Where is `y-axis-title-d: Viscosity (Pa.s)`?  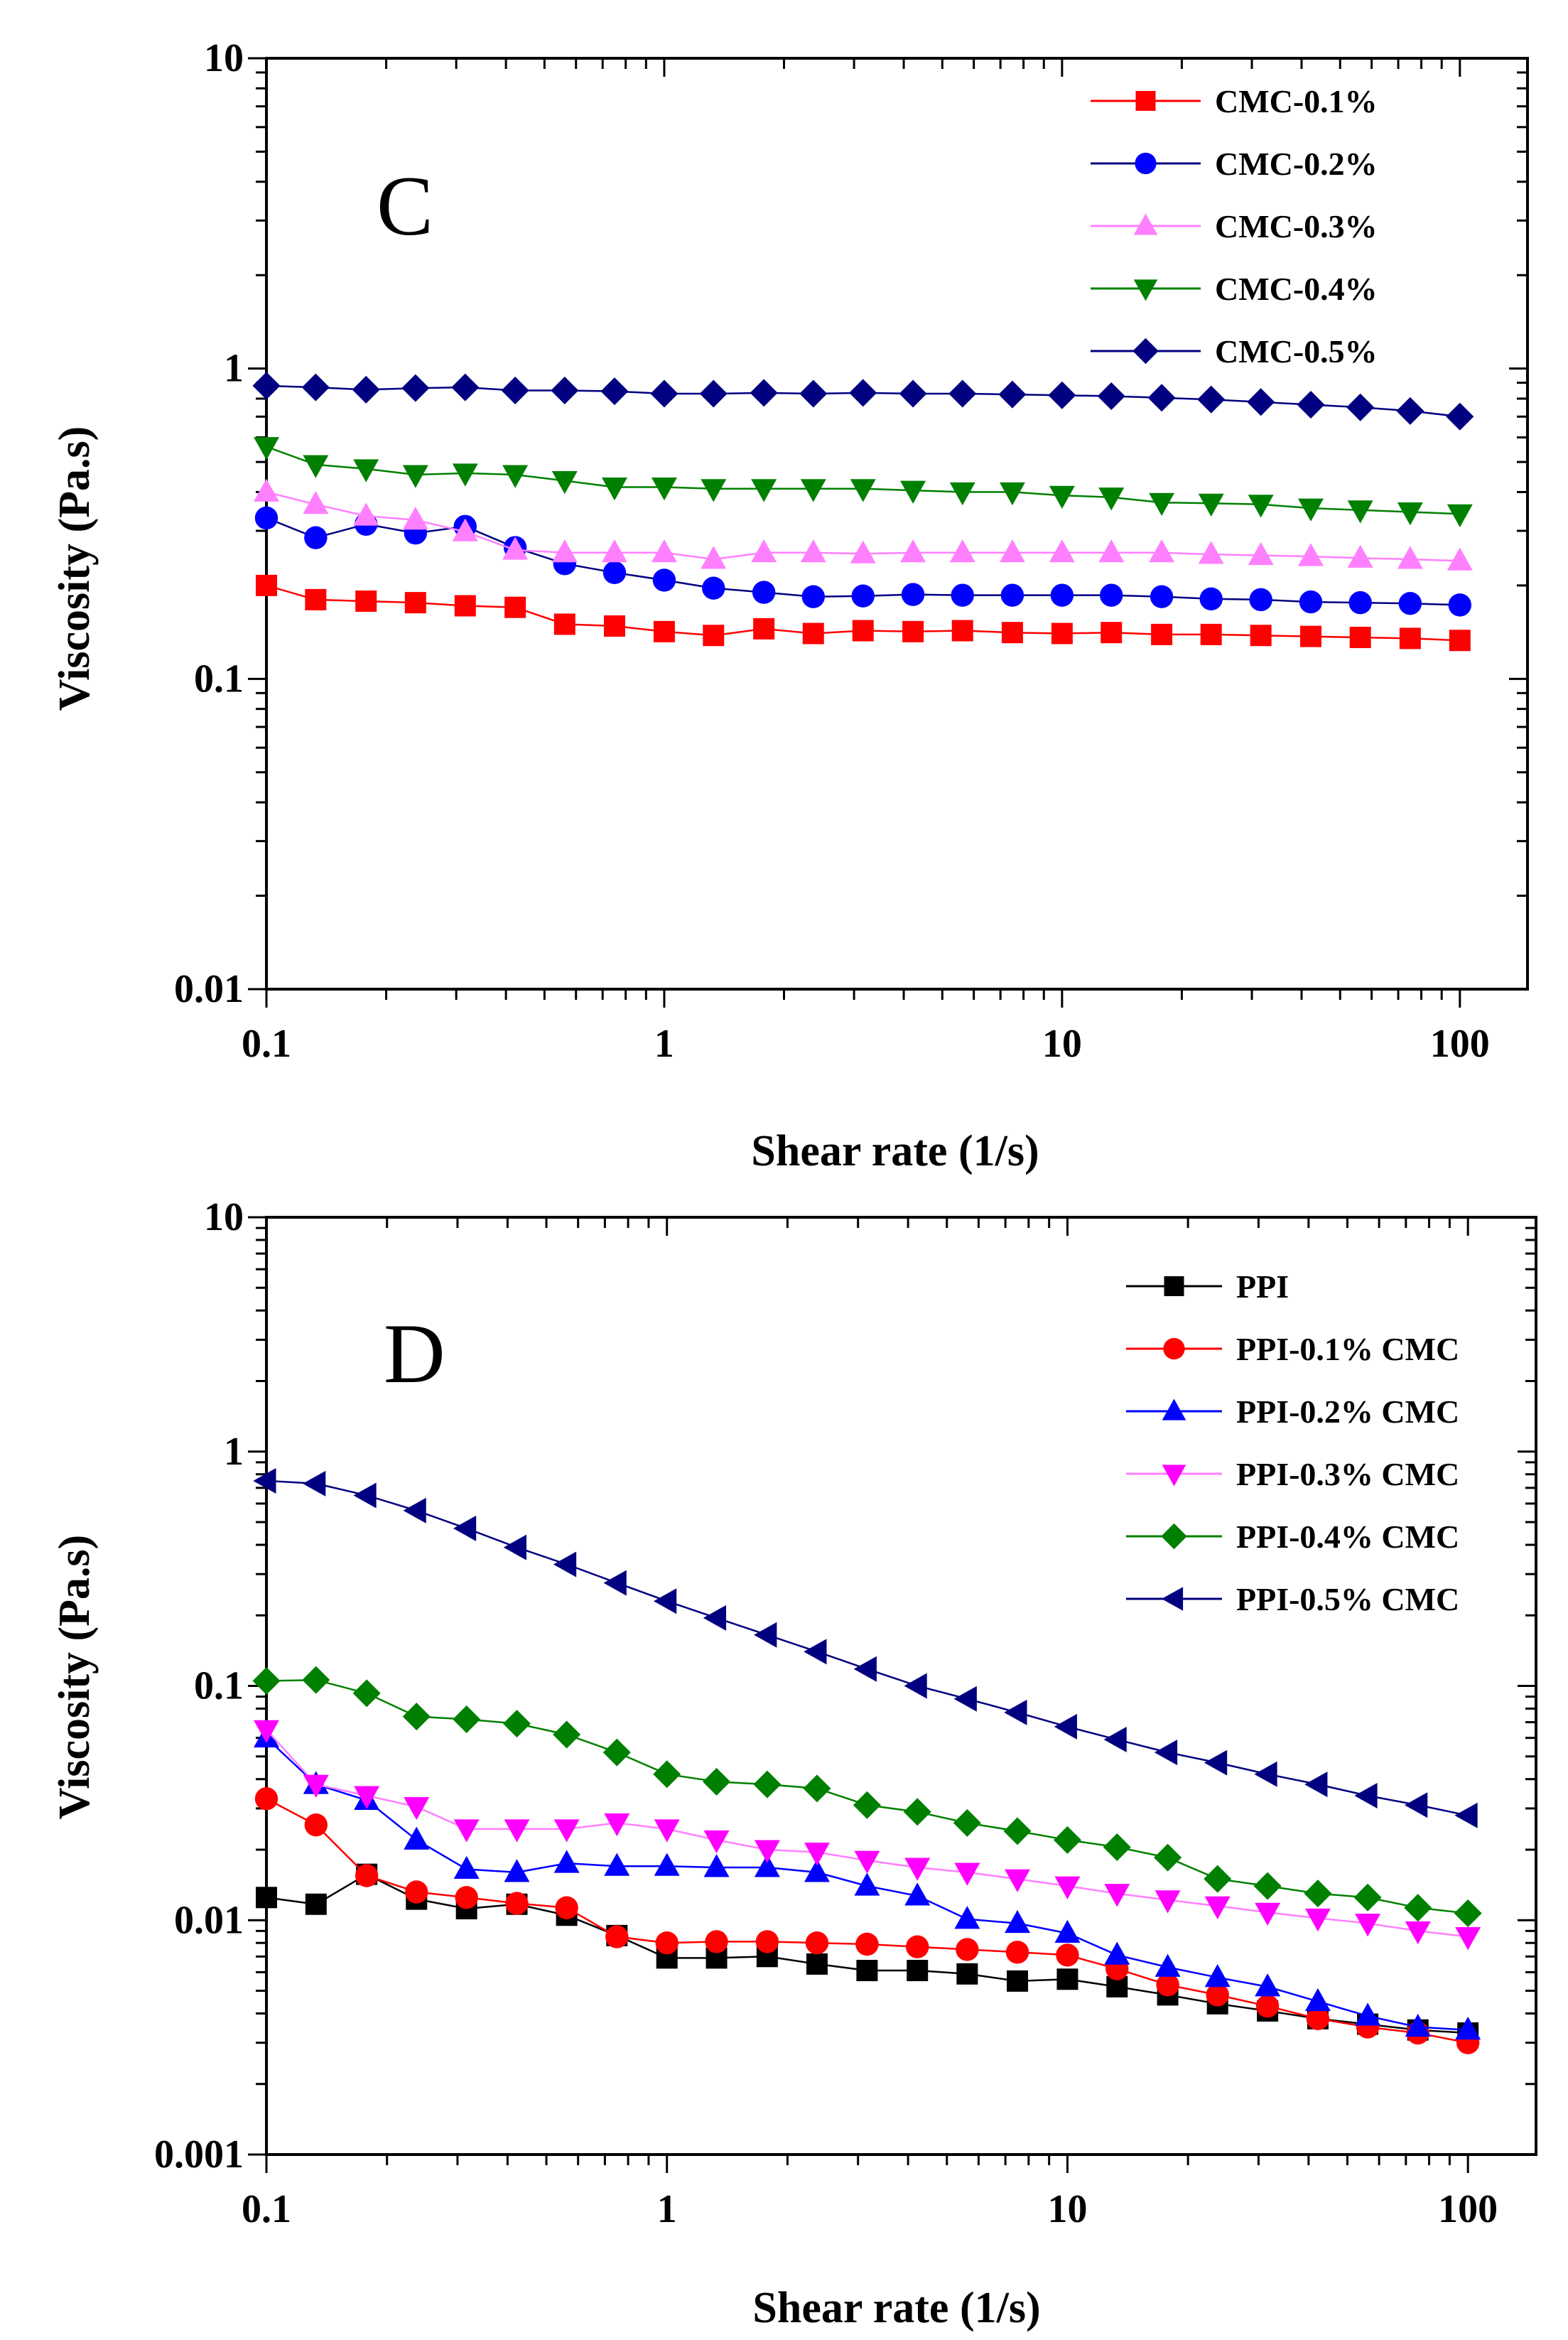
y-axis-title-d: Viscosity (Pa.s) is located at coordinates (74, 1677).